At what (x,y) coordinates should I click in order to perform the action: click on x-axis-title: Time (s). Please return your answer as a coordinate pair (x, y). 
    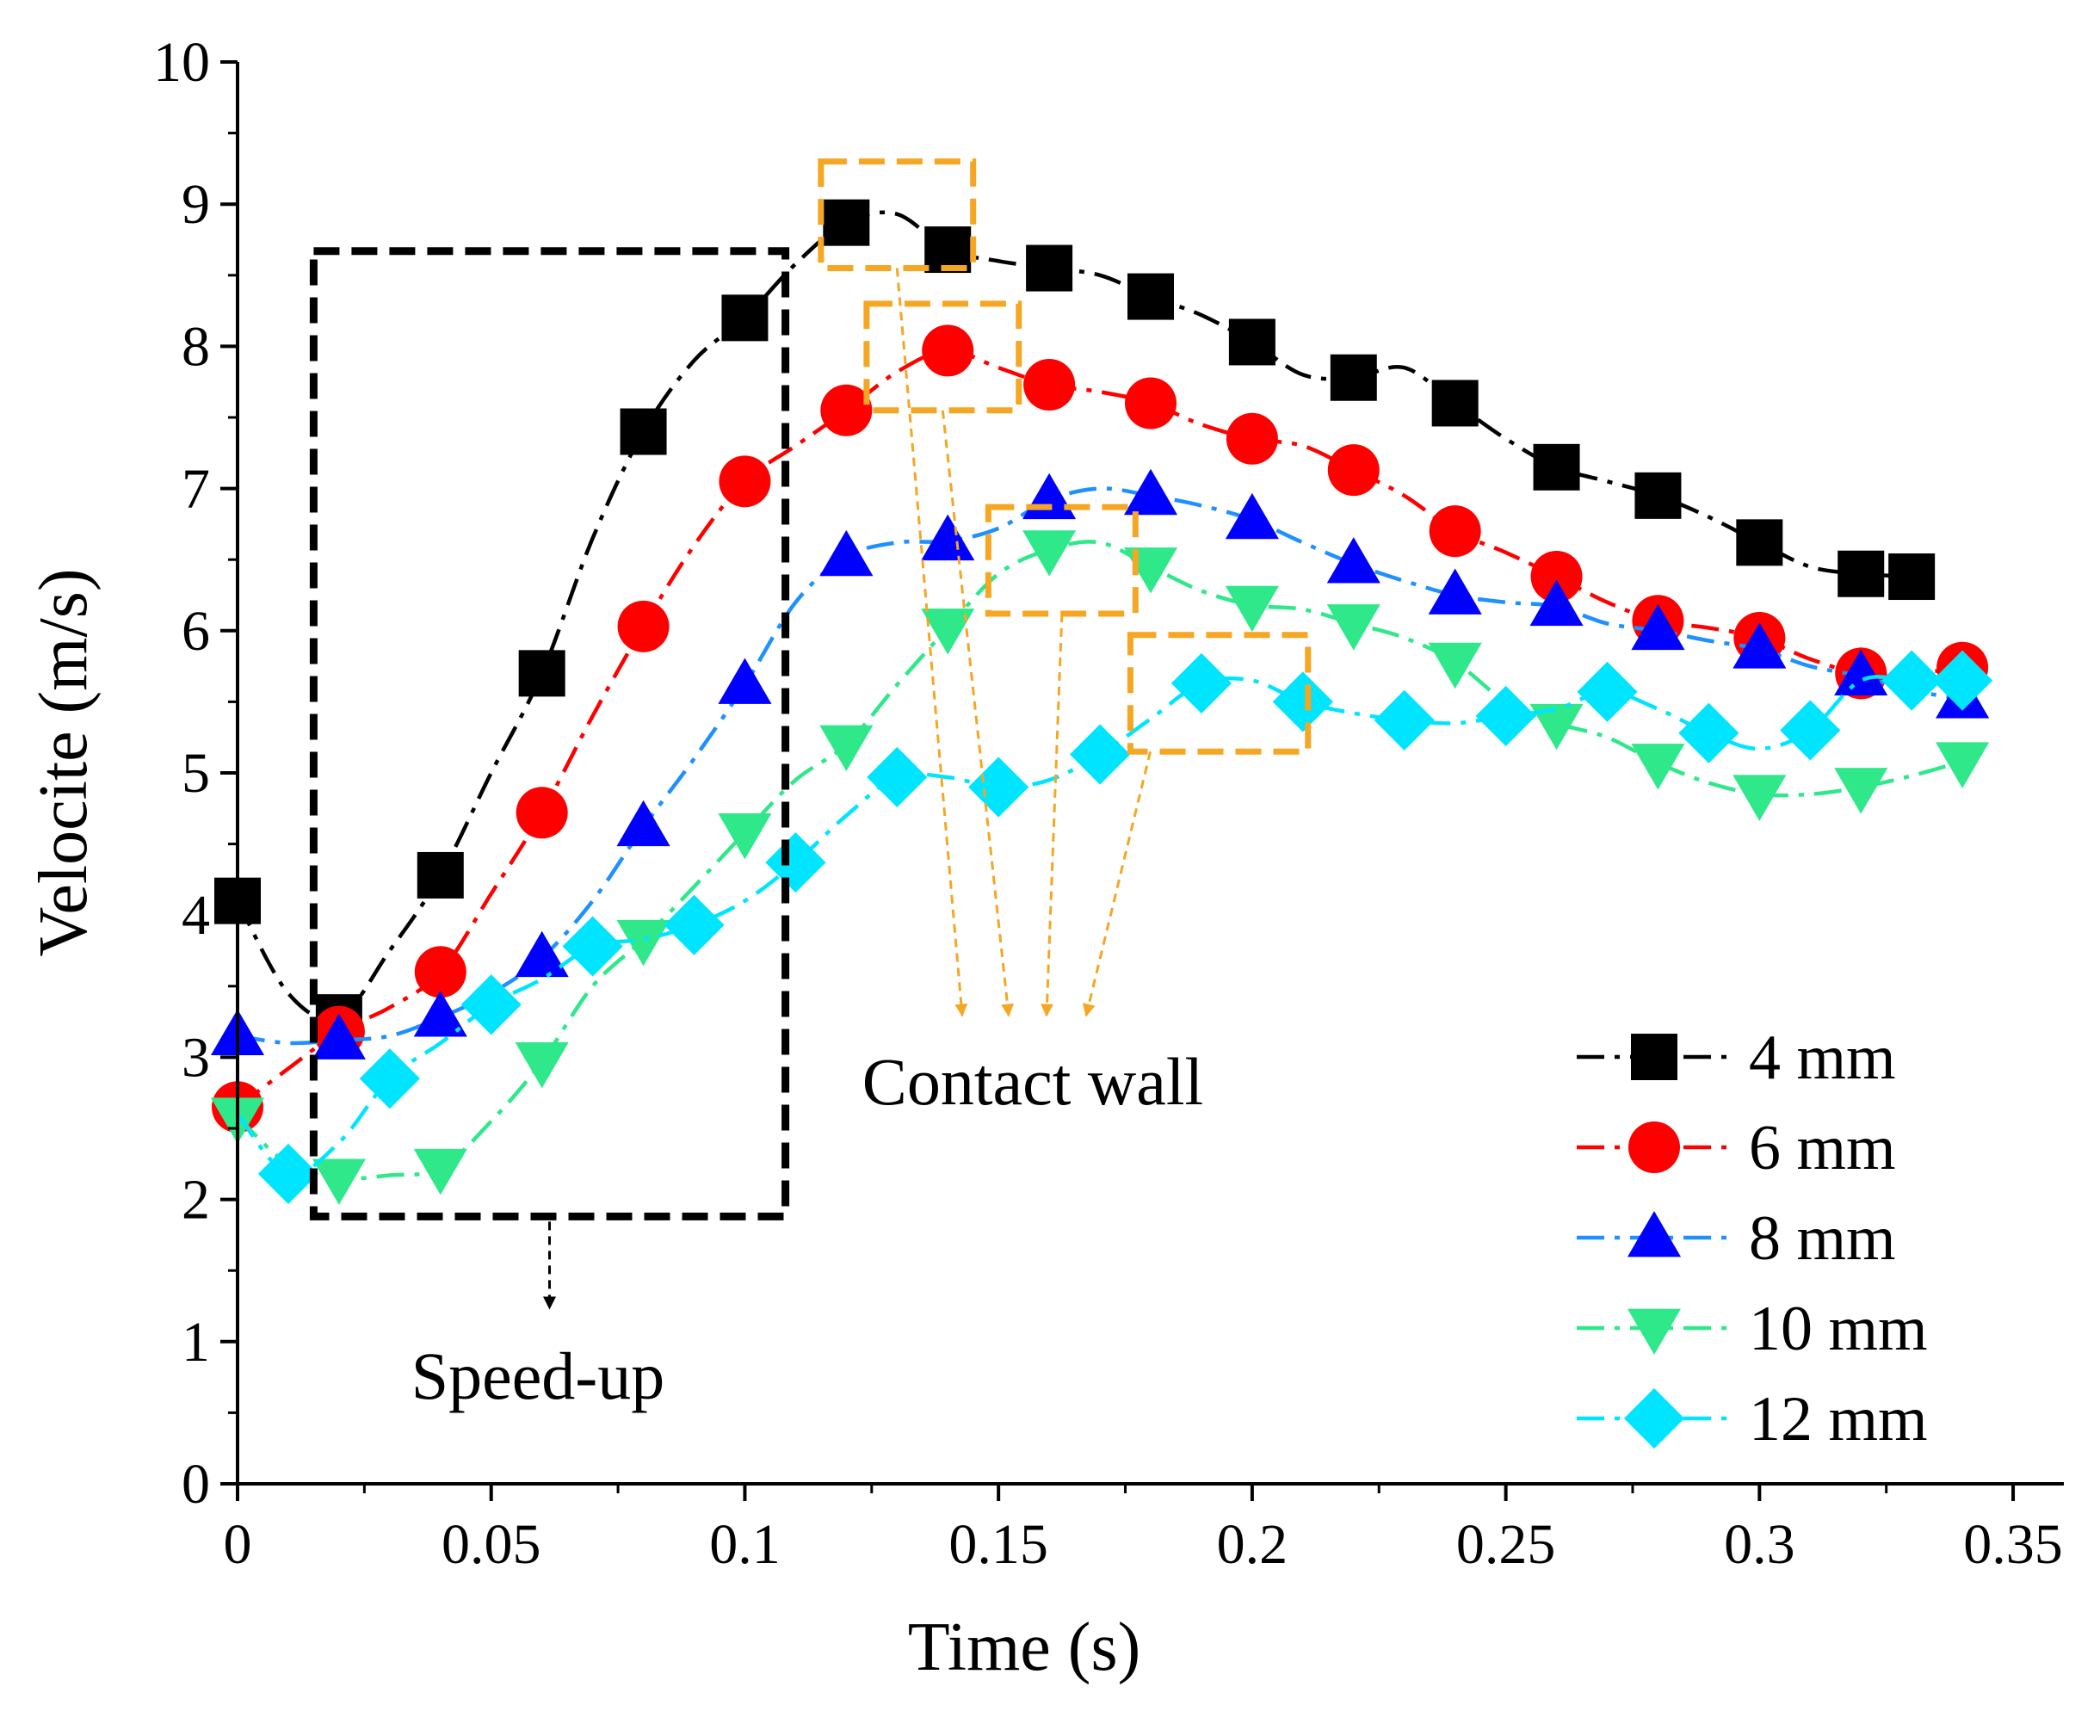
    Looking at the image, I should click on (1024, 1647).